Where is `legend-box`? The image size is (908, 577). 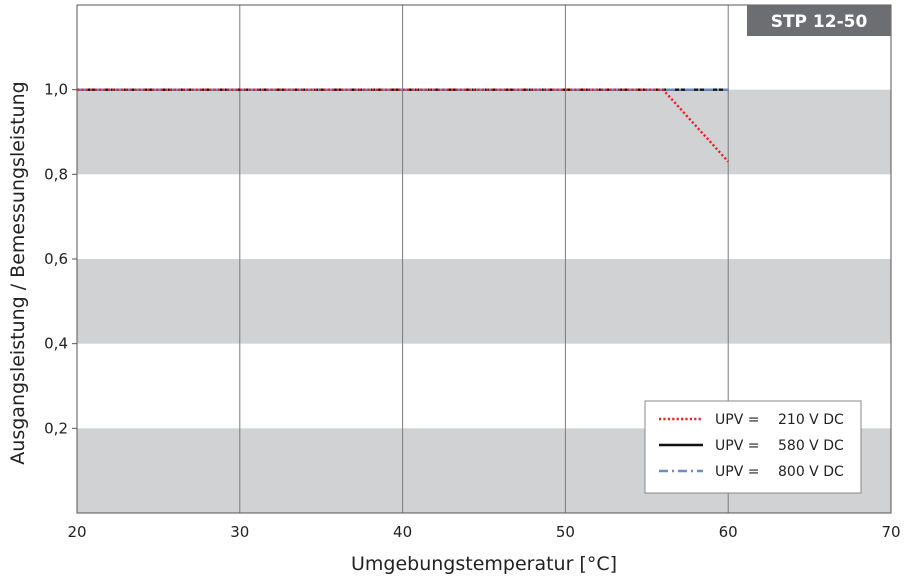
legend-box is located at coordinates (753, 447).